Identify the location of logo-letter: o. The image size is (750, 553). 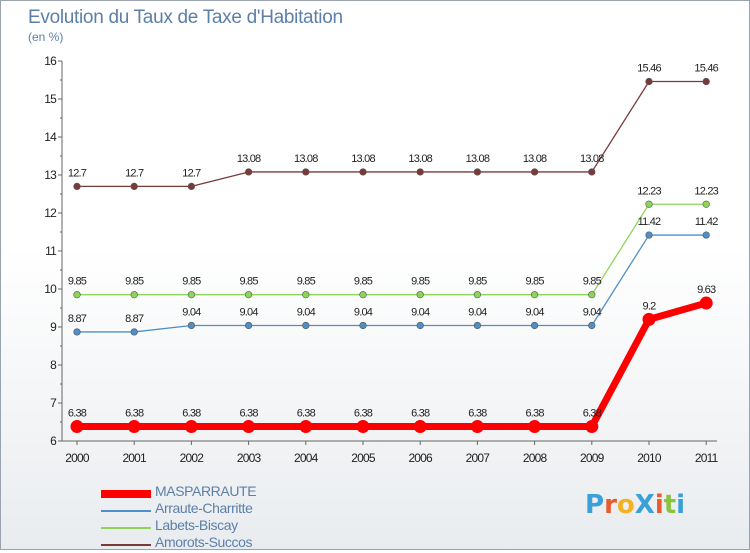
(625, 505).